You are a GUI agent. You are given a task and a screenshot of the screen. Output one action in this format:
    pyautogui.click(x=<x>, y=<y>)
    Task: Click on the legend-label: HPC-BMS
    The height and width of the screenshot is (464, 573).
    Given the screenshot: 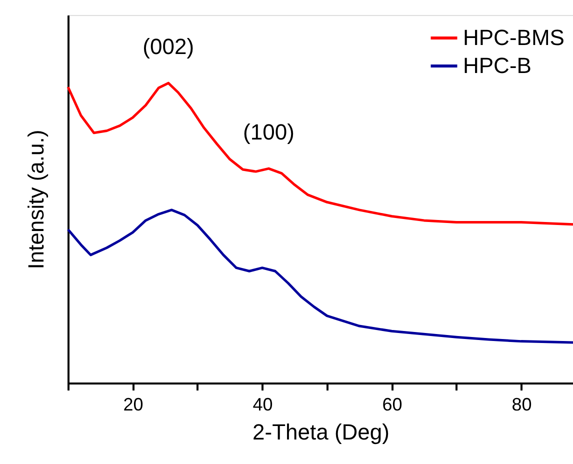 What is the action you would take?
    pyautogui.click(x=513, y=37)
    